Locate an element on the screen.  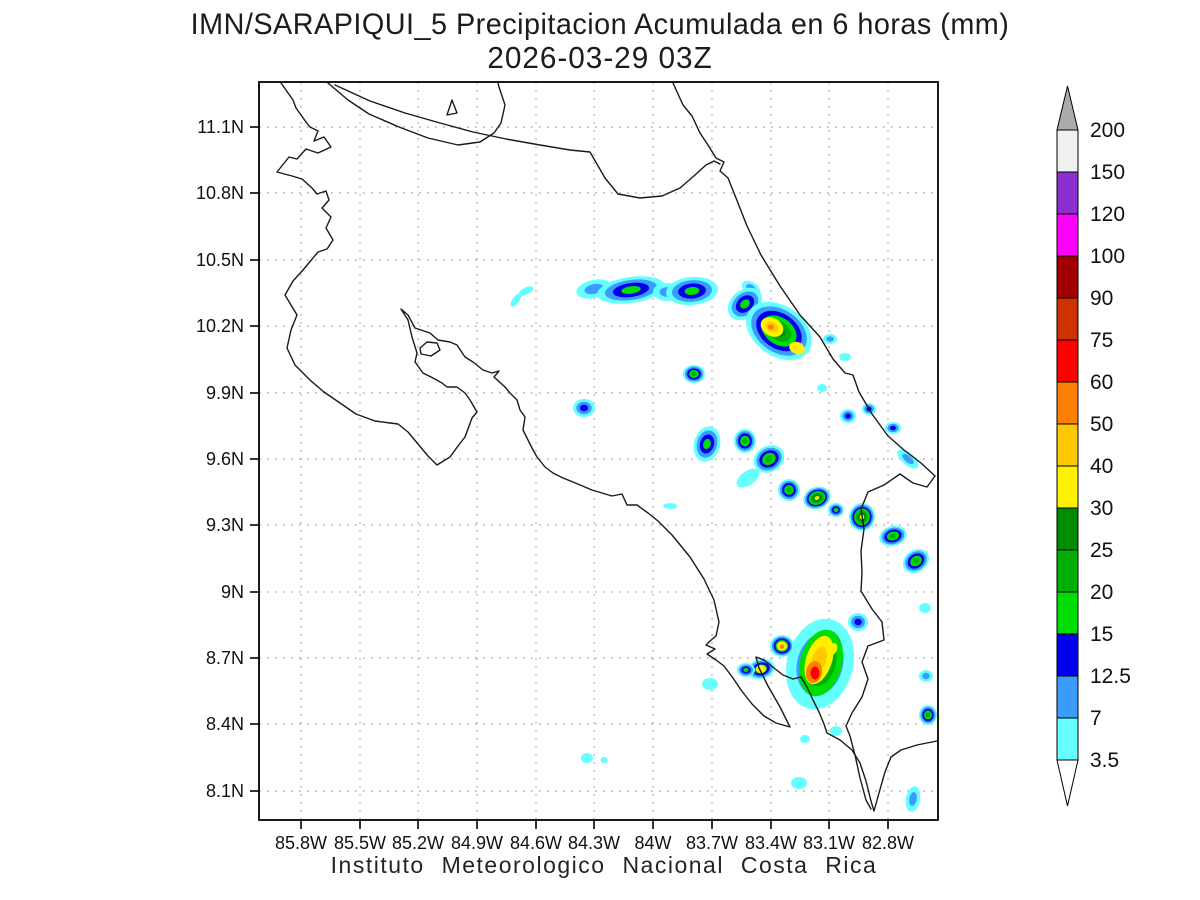
border-nicaragua is located at coordinates (527, 141).